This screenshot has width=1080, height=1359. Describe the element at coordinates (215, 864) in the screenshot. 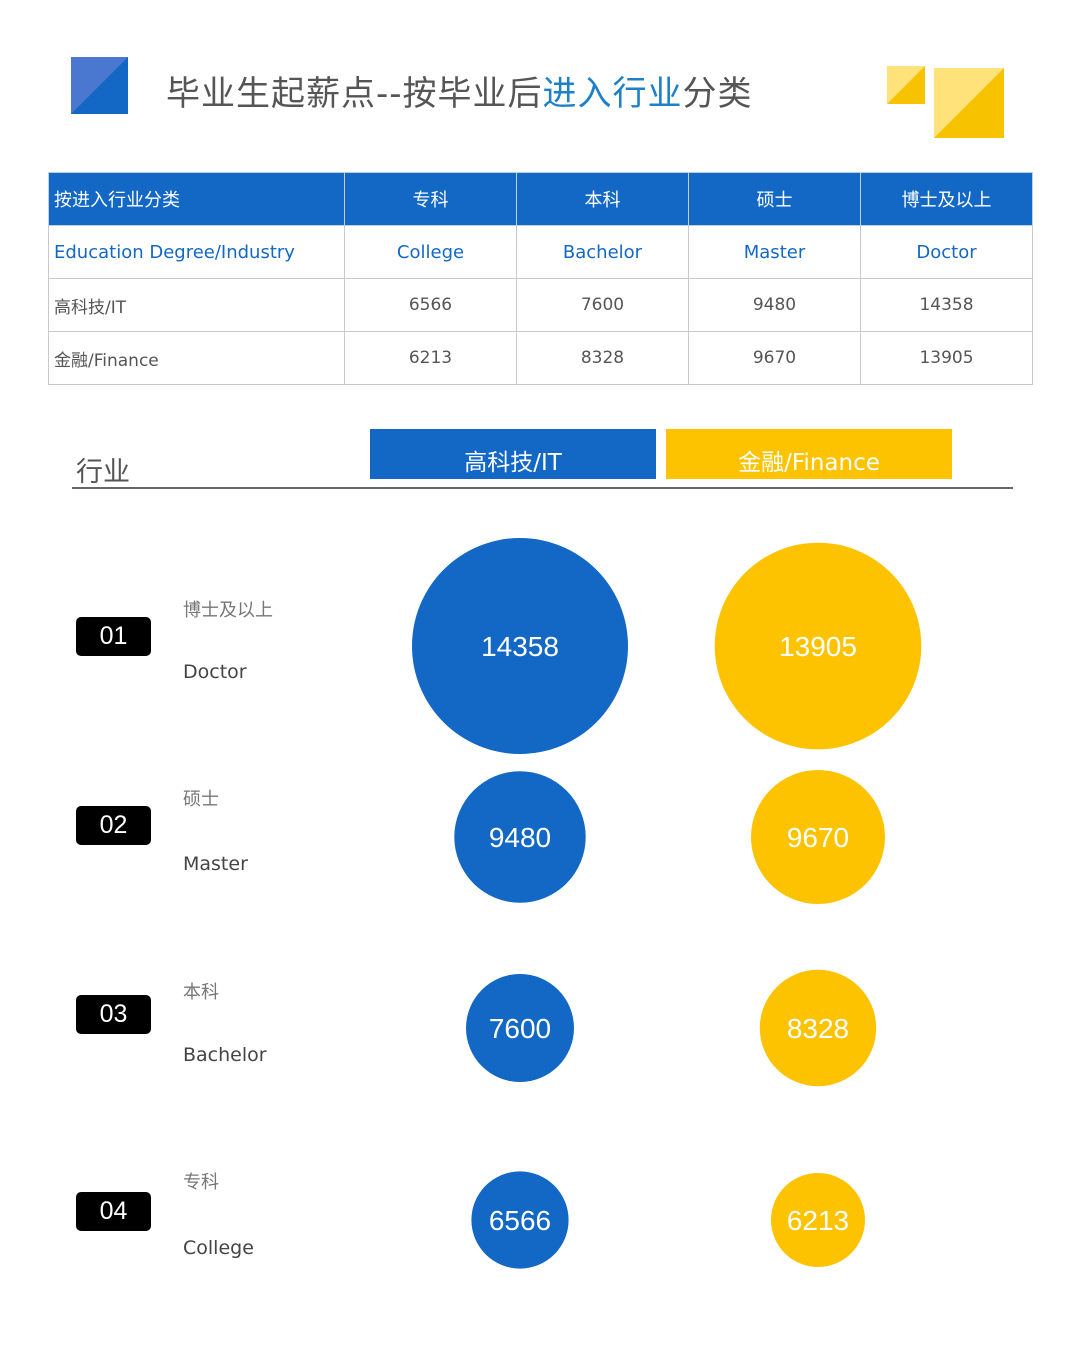

I see `degree-label-en: Master` at that location.